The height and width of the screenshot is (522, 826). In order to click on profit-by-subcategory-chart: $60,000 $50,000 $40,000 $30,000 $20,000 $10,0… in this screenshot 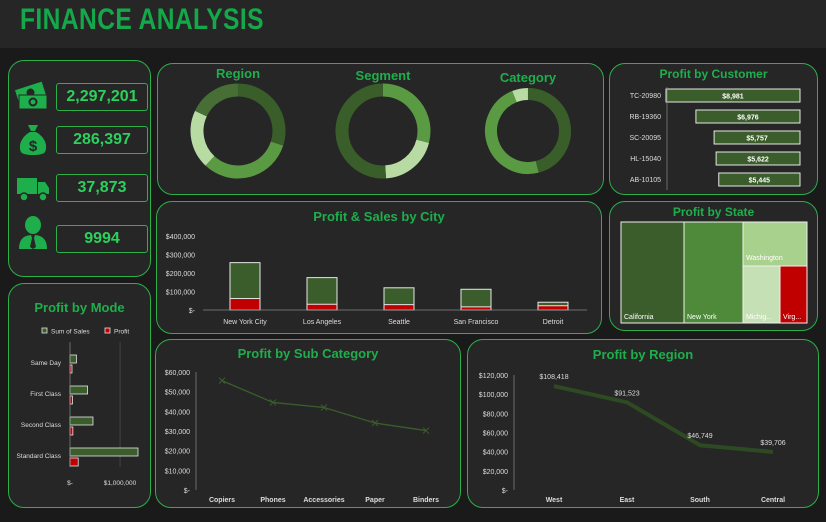, I will do `click(302, 437)`.